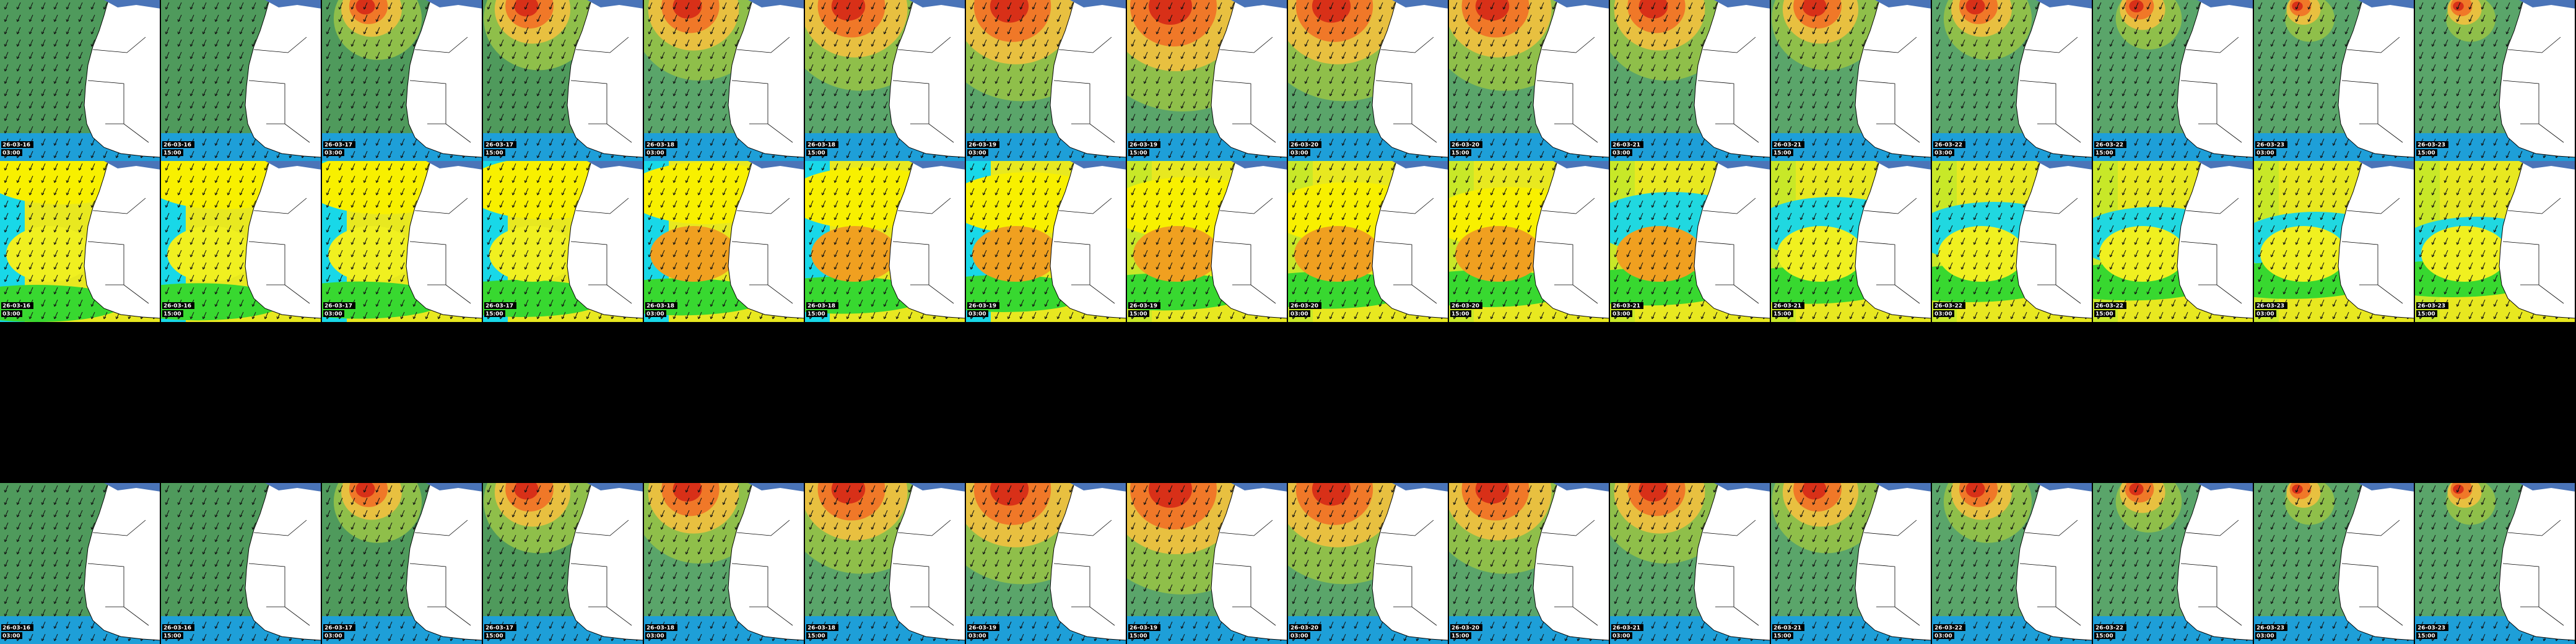  I want to click on date-label: 26-03-18, so click(821, 145).